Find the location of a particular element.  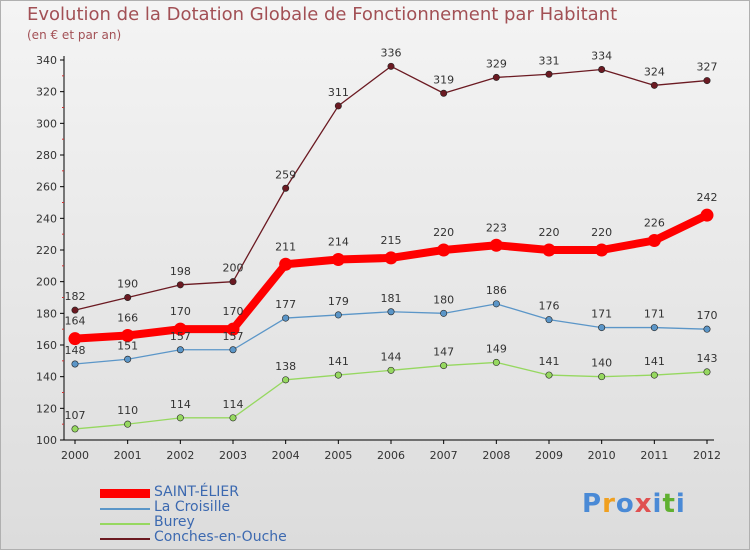

legend-label: La Croisille is located at coordinates (192, 507).